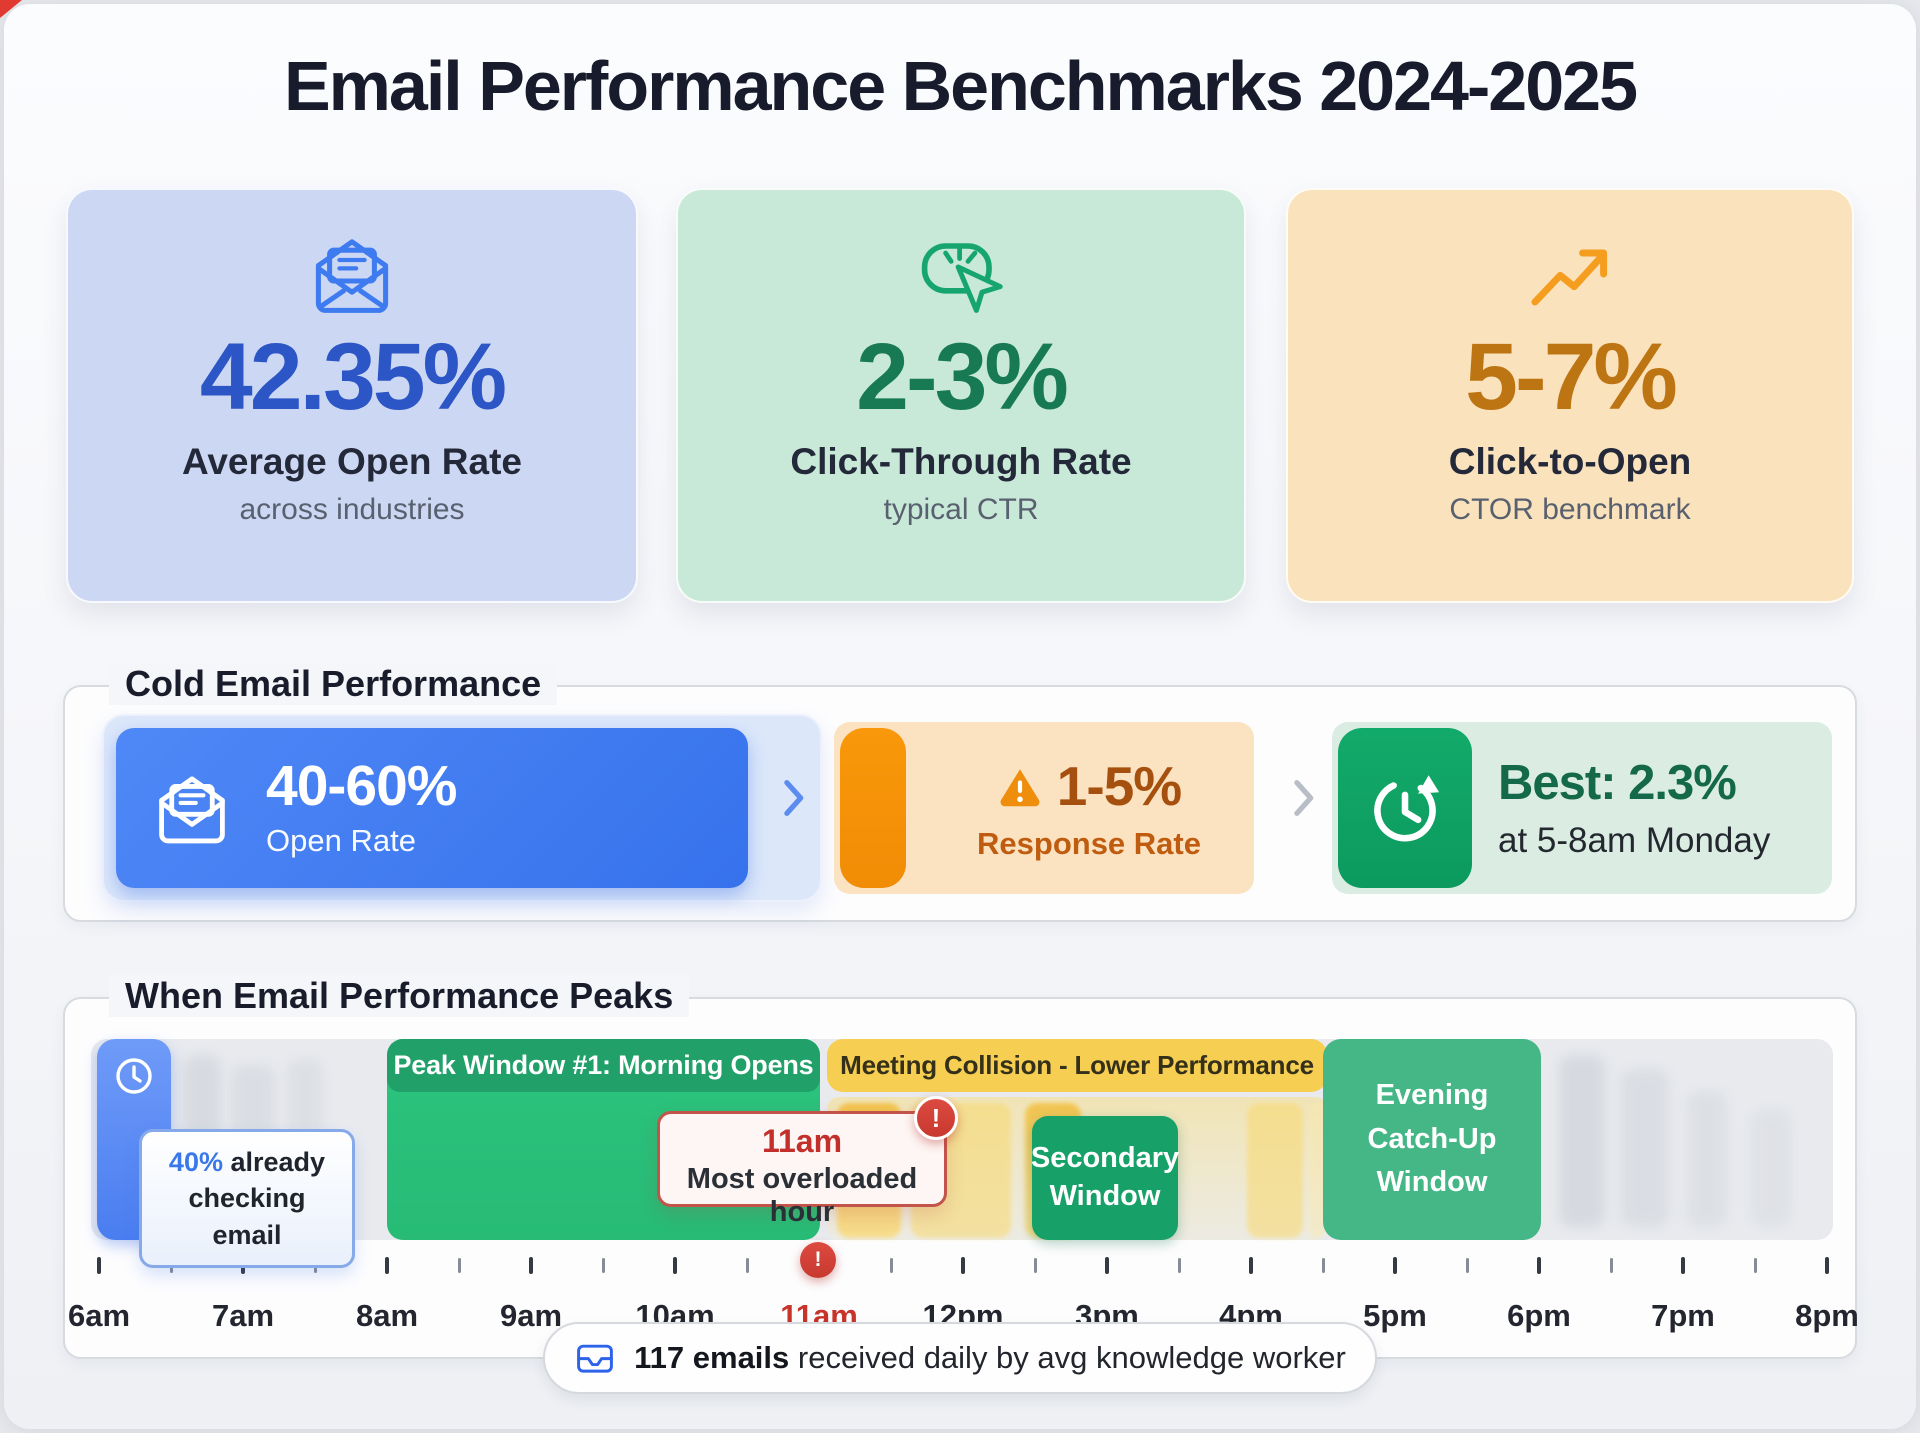  I want to click on stat-card-click-to-open: 5-7% Click-to-Open CTOR benchmark, so click(1570, 395).